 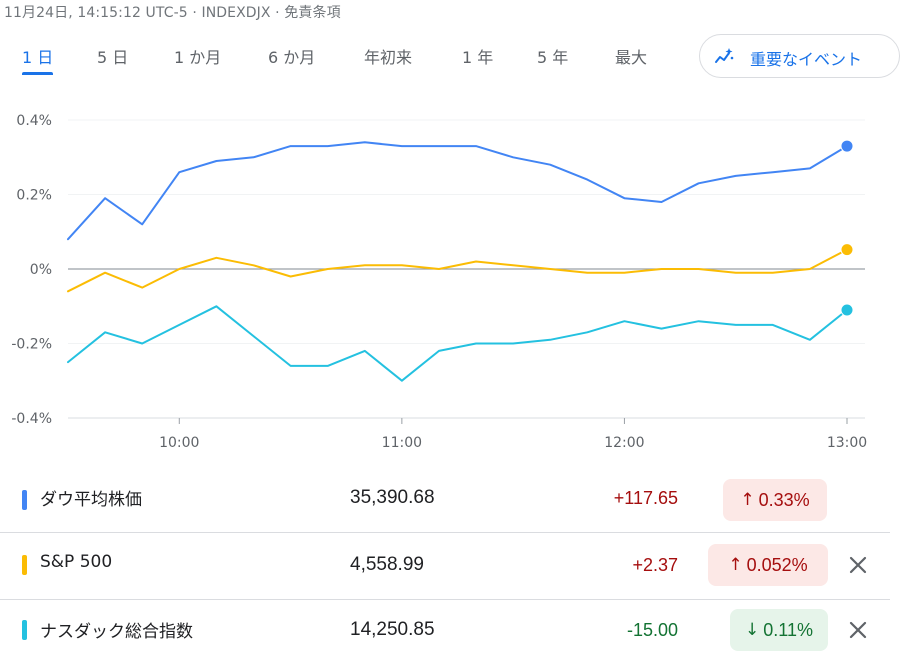 What do you see at coordinates (847, 310) in the screenshot?
I see `end-marker-nasdaq` at bounding box center [847, 310].